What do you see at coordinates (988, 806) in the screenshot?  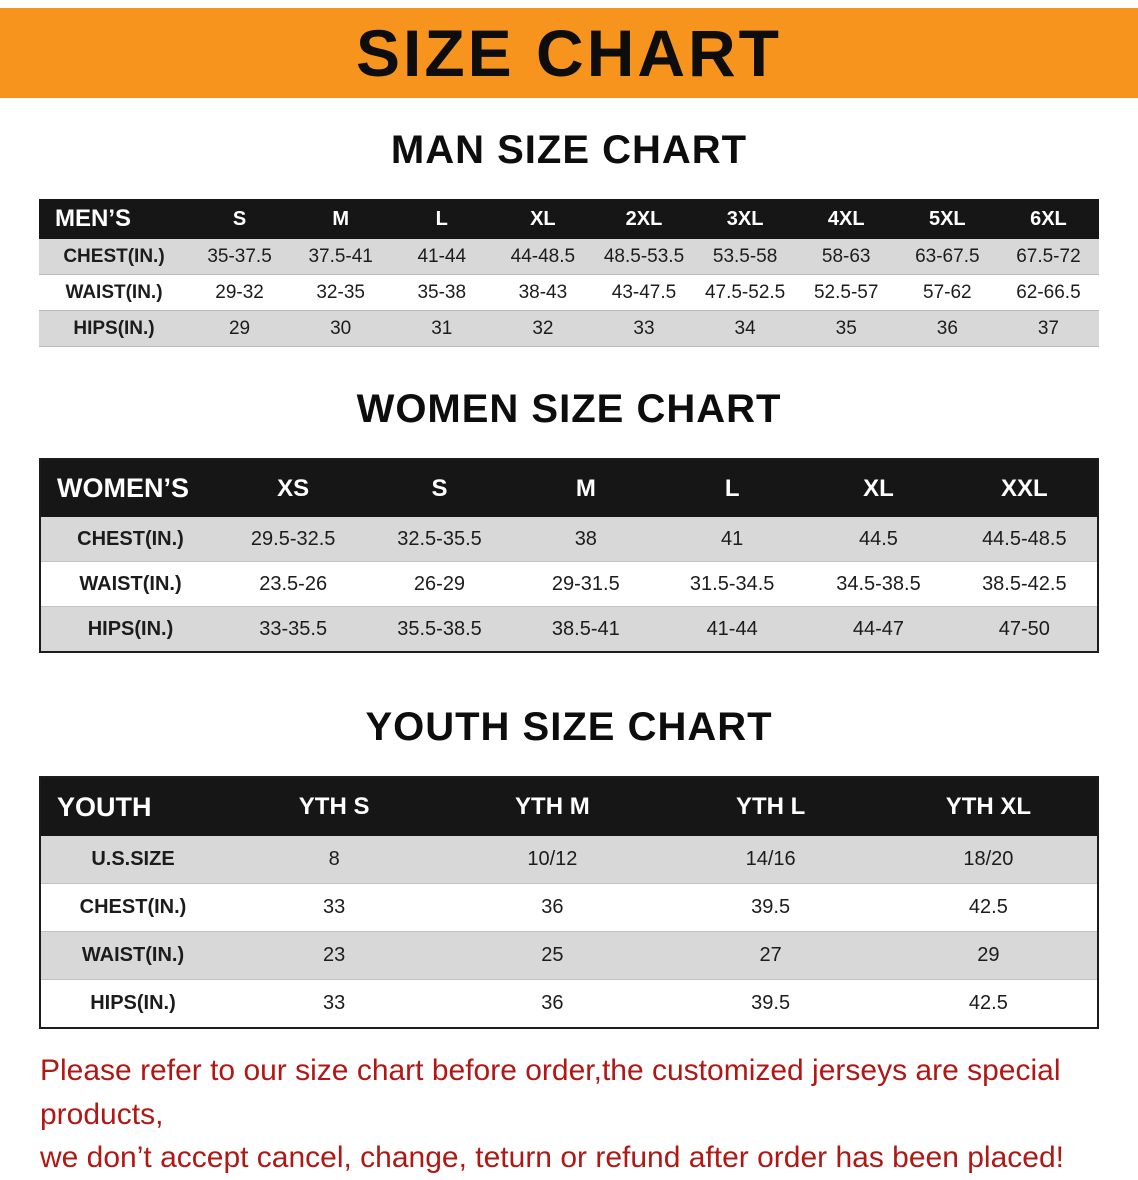 I see `size-header-cell: YTH XL` at bounding box center [988, 806].